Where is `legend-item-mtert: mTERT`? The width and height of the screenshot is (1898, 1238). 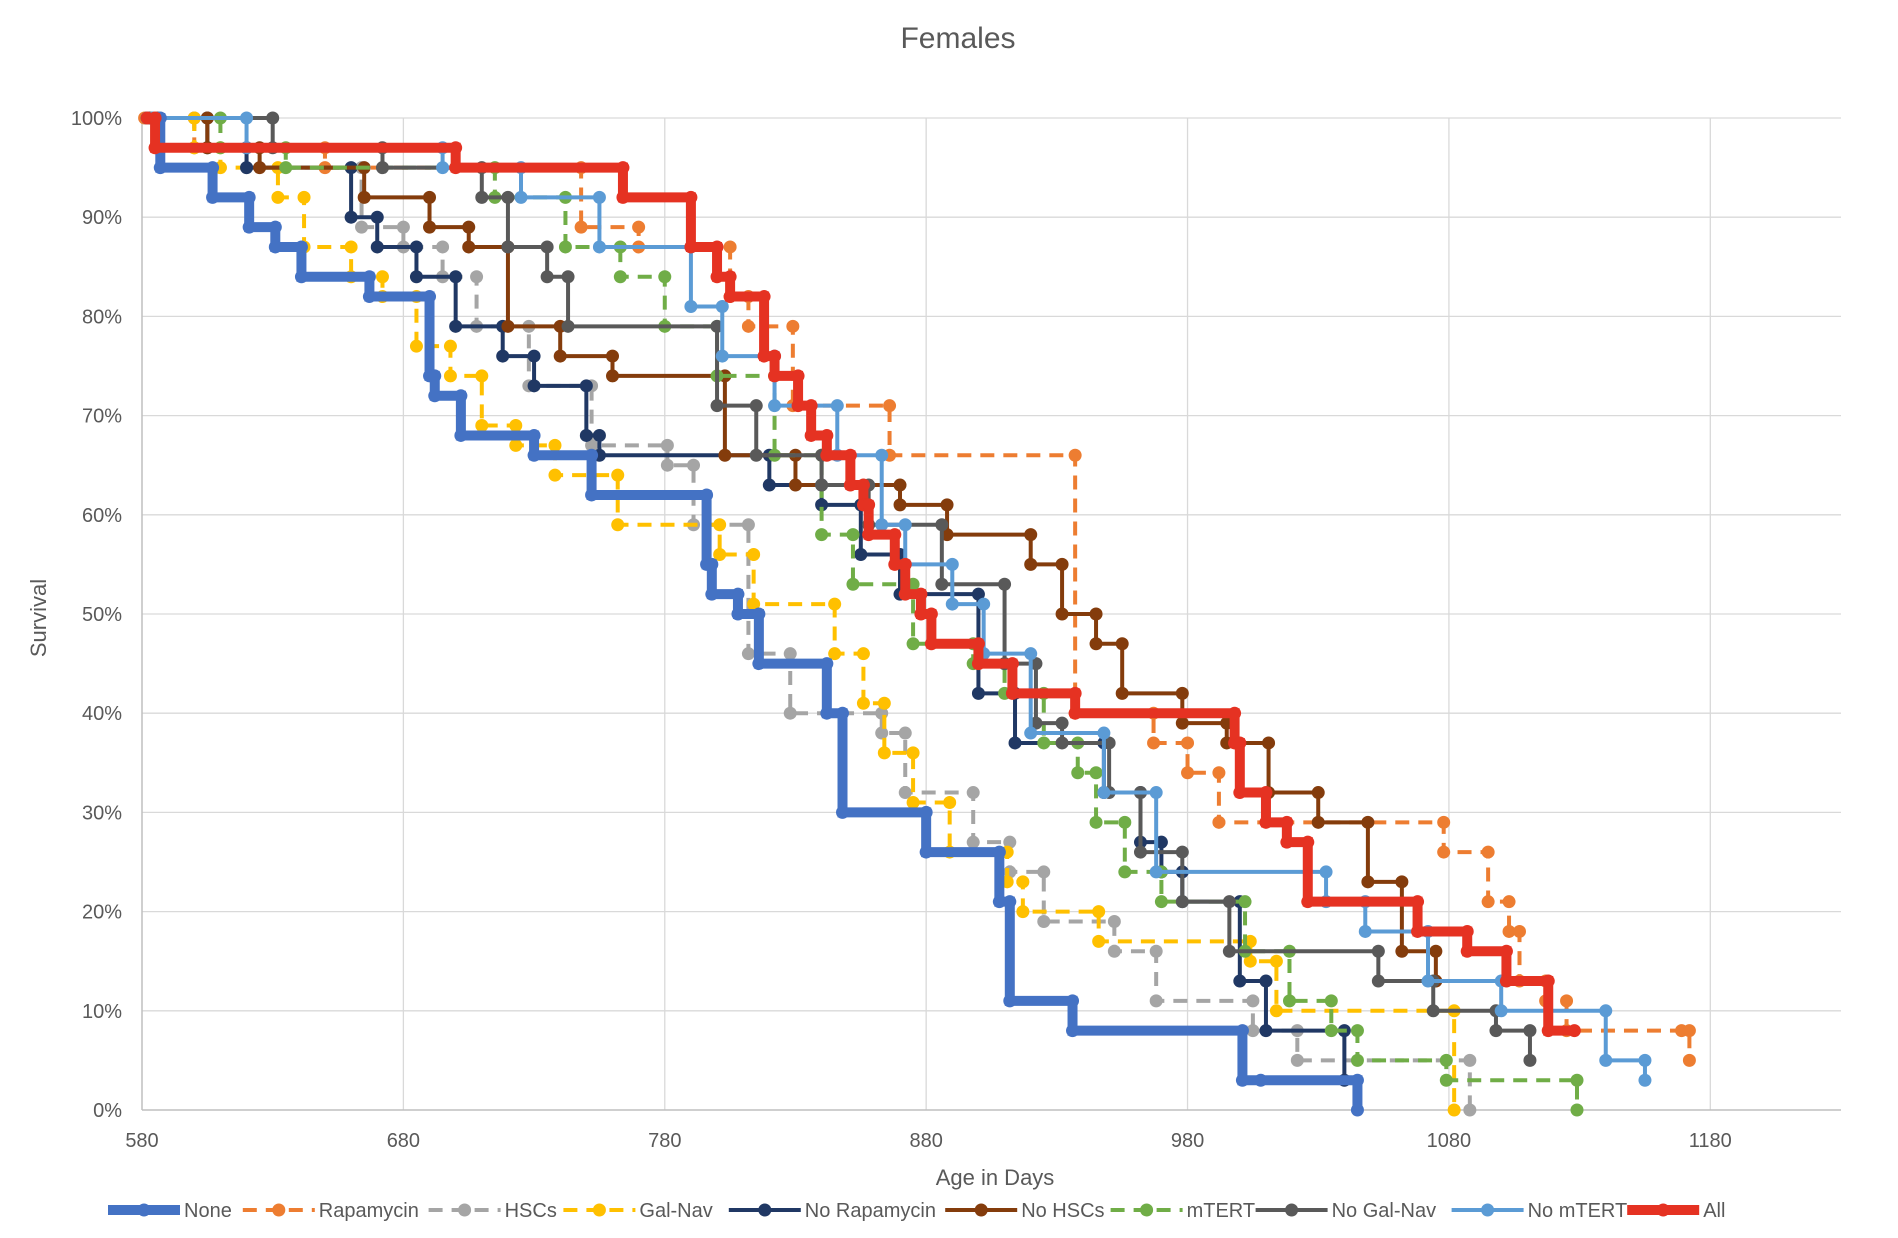
legend-item-mtert: mTERT is located at coordinates (1182, 1211).